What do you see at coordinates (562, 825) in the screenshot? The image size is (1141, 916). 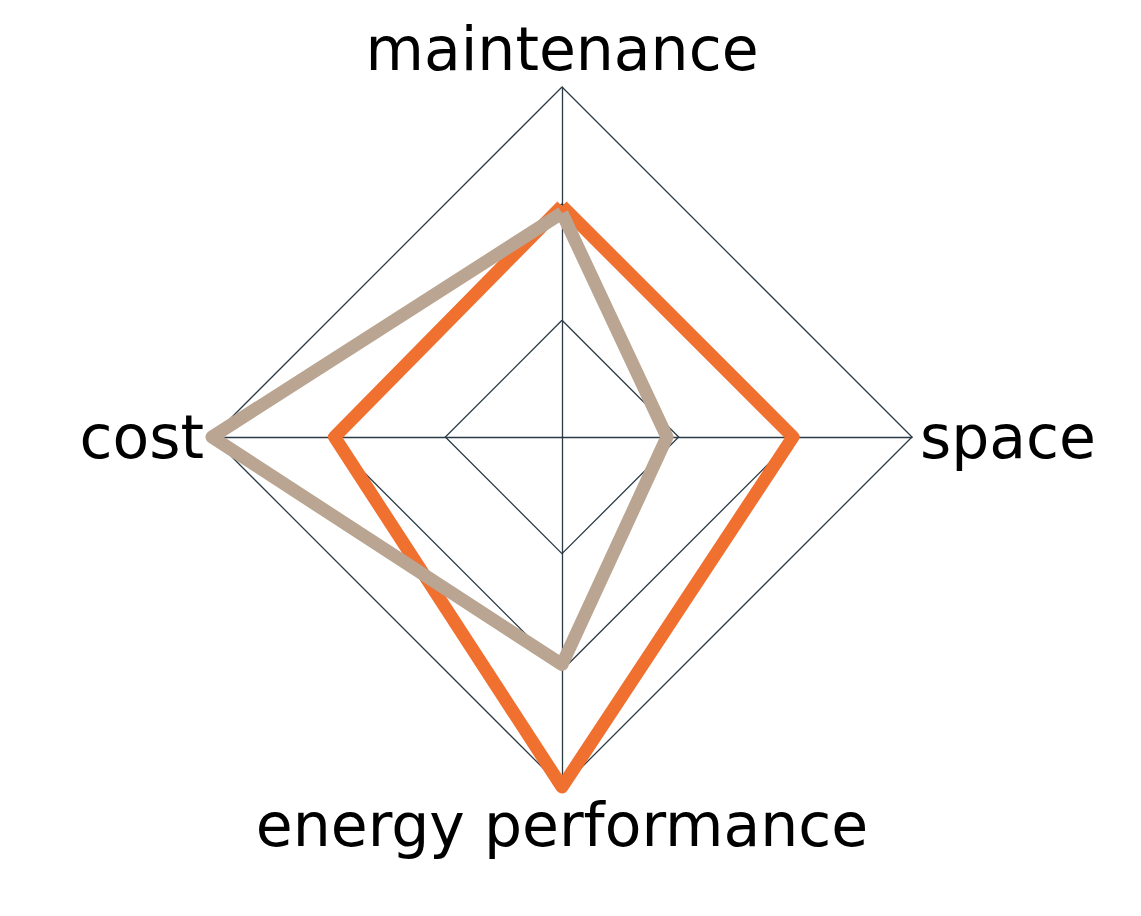 I see `spoke-label: energy performance` at bounding box center [562, 825].